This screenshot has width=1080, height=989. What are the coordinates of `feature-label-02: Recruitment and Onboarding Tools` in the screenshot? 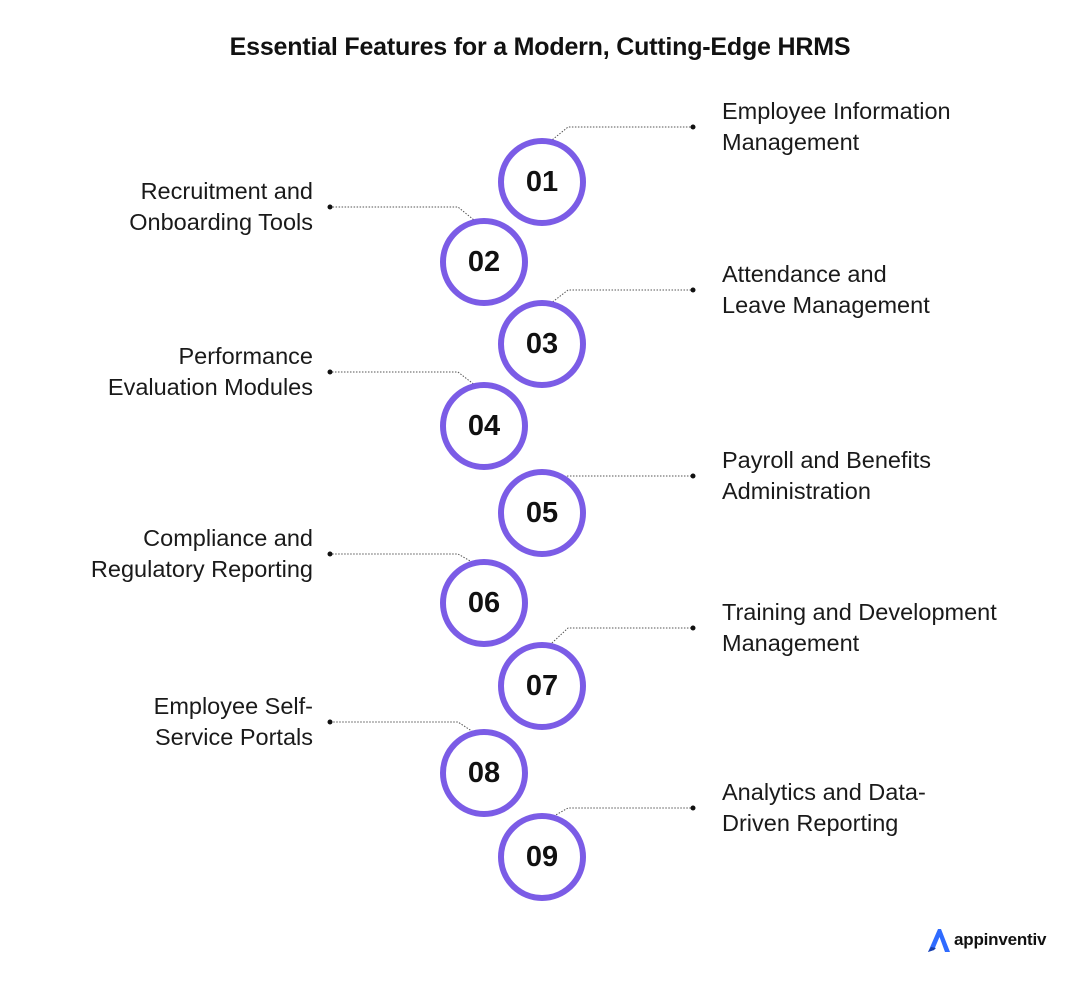 It's located at (221, 207).